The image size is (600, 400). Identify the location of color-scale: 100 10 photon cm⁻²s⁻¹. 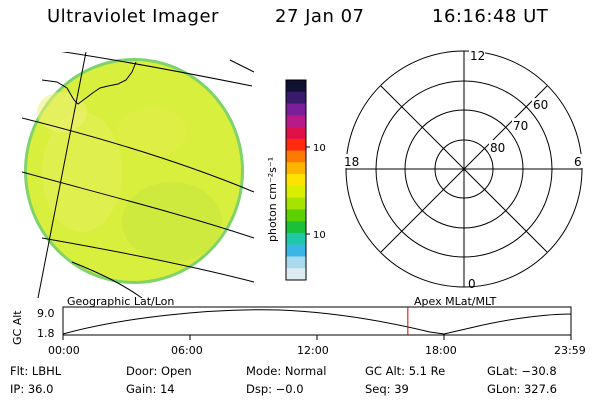
(295, 180).